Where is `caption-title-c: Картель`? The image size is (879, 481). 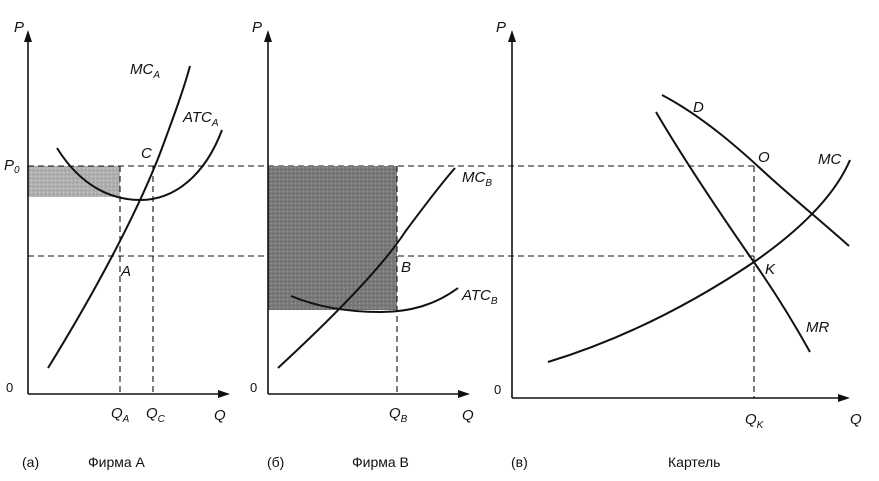
caption-title-c: Картель is located at coordinates (694, 462).